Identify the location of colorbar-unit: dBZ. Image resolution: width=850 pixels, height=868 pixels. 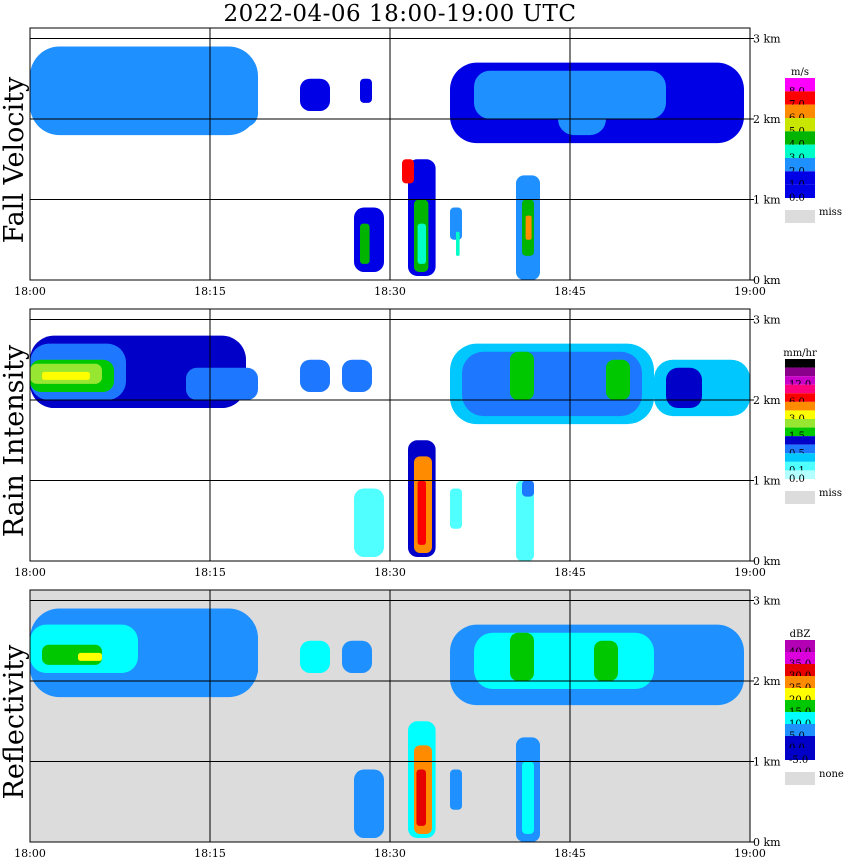
(800, 634).